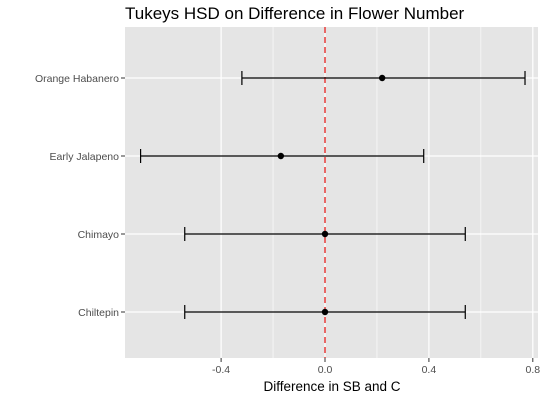  I want to click on y-tick-label: Chimayo, so click(99, 235).